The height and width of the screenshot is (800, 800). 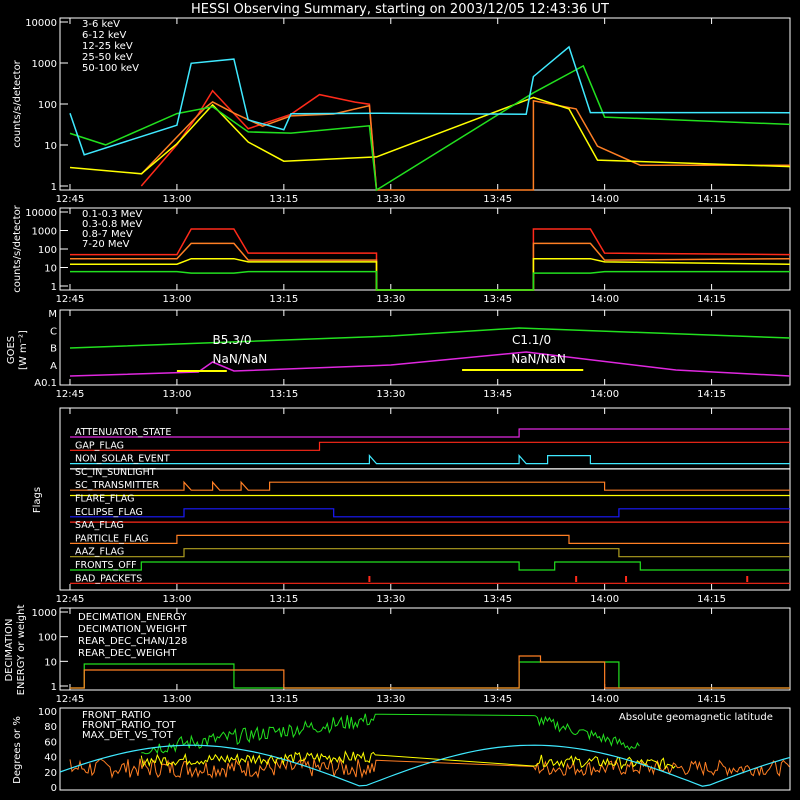 I want to click on y-axis-label-5b: ENERGY or weight, so click(x=21, y=650).